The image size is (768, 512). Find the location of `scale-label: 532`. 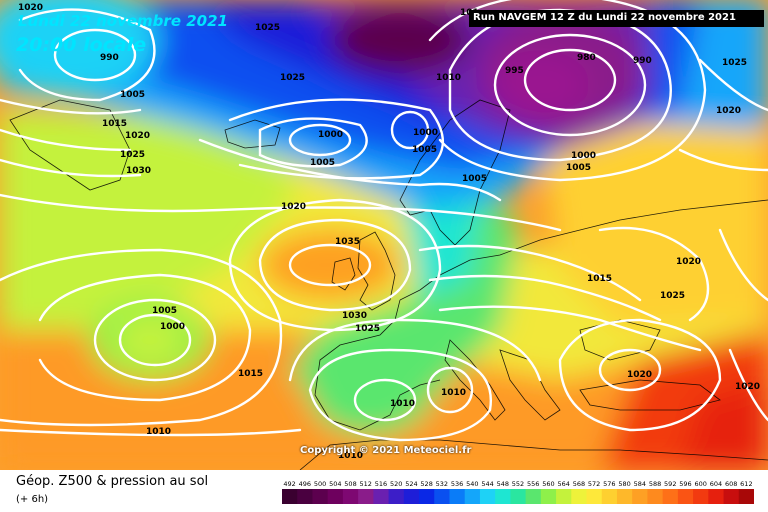

scale-label: 532 is located at coordinates (442, 484).